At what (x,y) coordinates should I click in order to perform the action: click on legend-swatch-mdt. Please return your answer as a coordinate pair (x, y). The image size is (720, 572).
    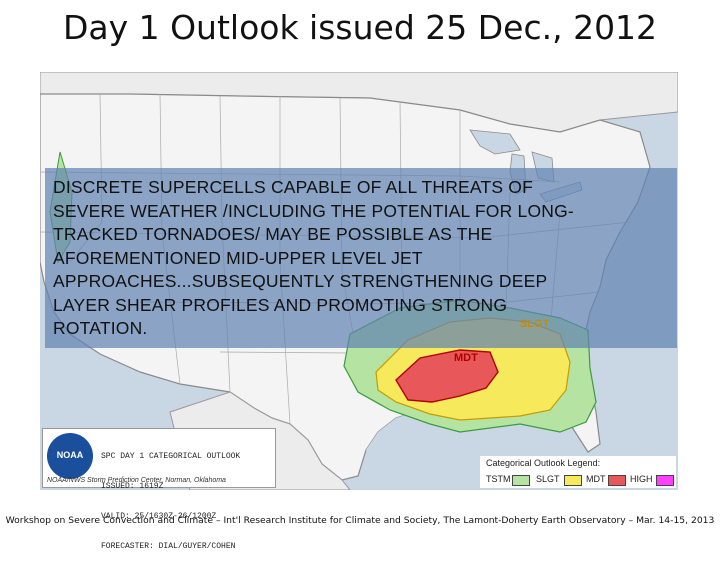
    Looking at the image, I should click on (617, 480).